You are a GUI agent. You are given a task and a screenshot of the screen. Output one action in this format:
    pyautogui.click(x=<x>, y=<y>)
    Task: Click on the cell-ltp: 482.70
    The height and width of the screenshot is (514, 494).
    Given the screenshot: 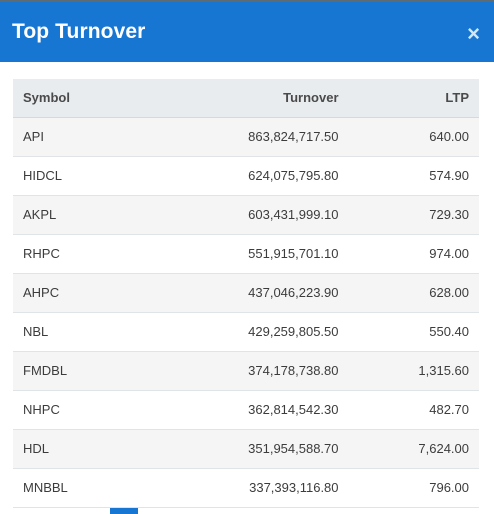 What is the action you would take?
    pyautogui.click(x=413, y=410)
    